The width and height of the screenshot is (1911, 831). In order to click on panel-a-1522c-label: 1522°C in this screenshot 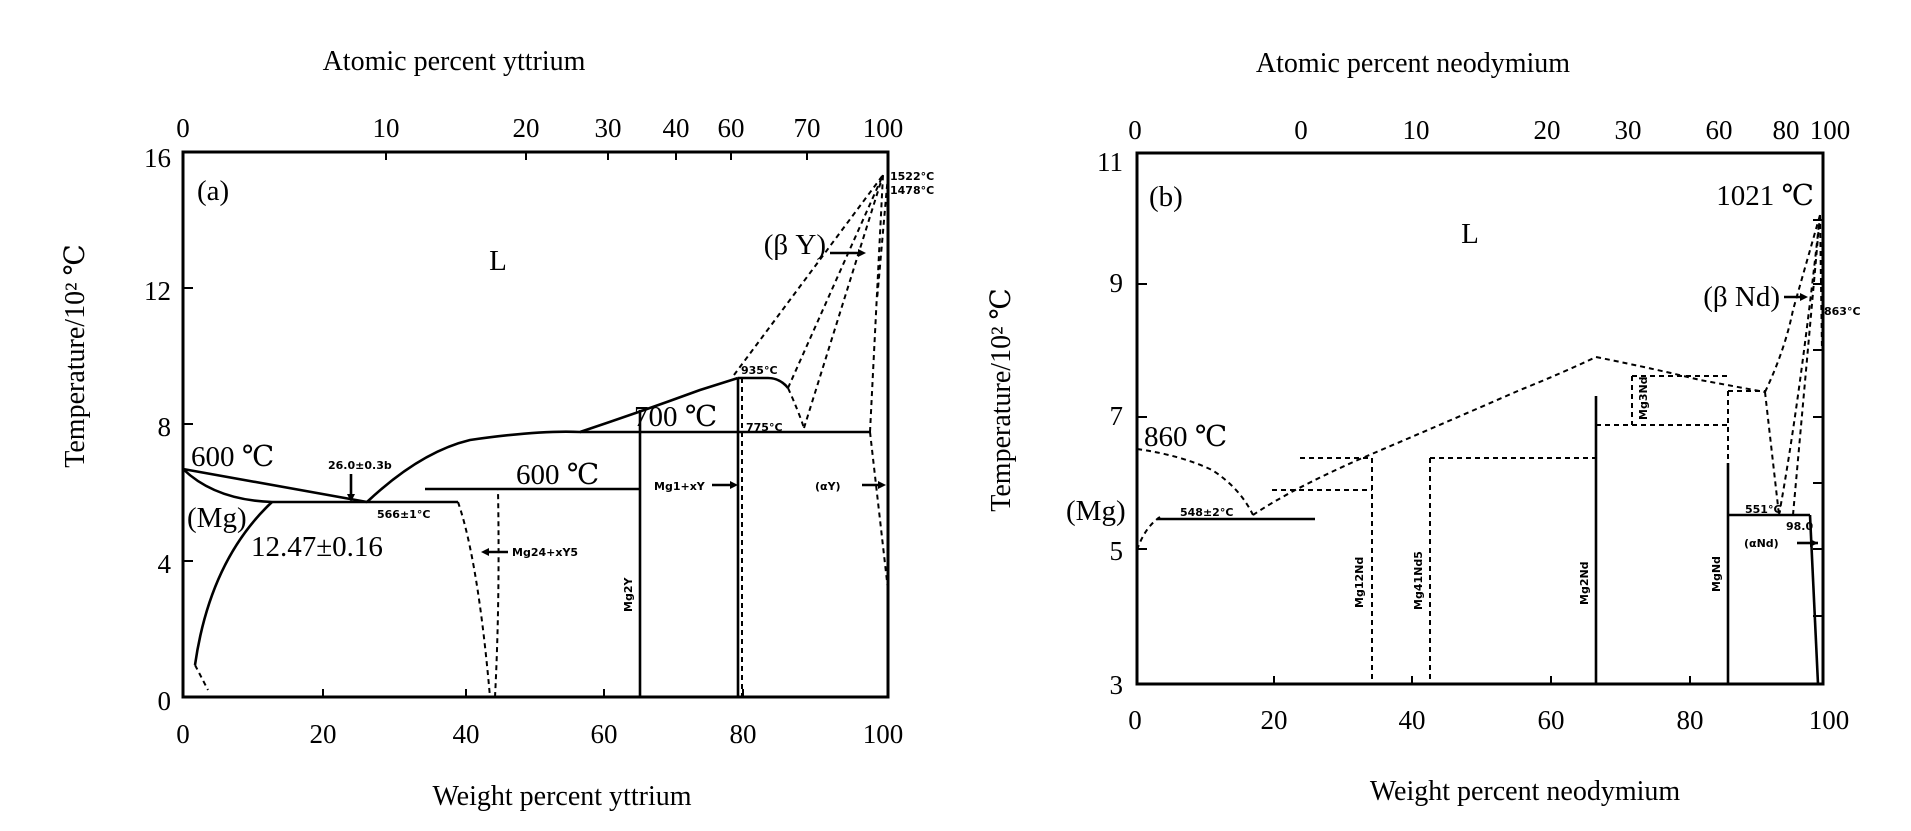, I will do `click(912, 176)`.